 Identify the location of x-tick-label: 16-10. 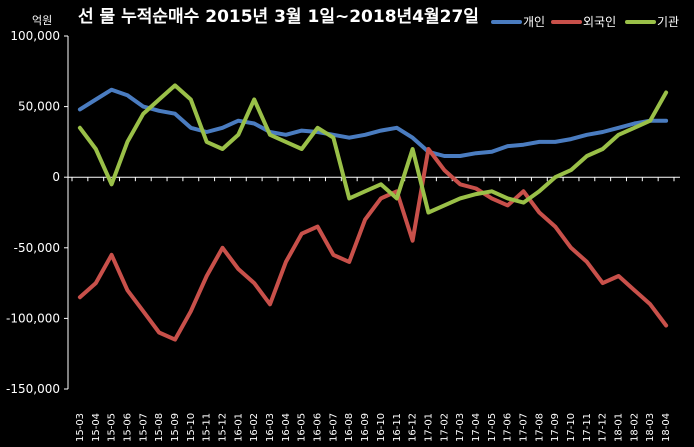
(381, 427).